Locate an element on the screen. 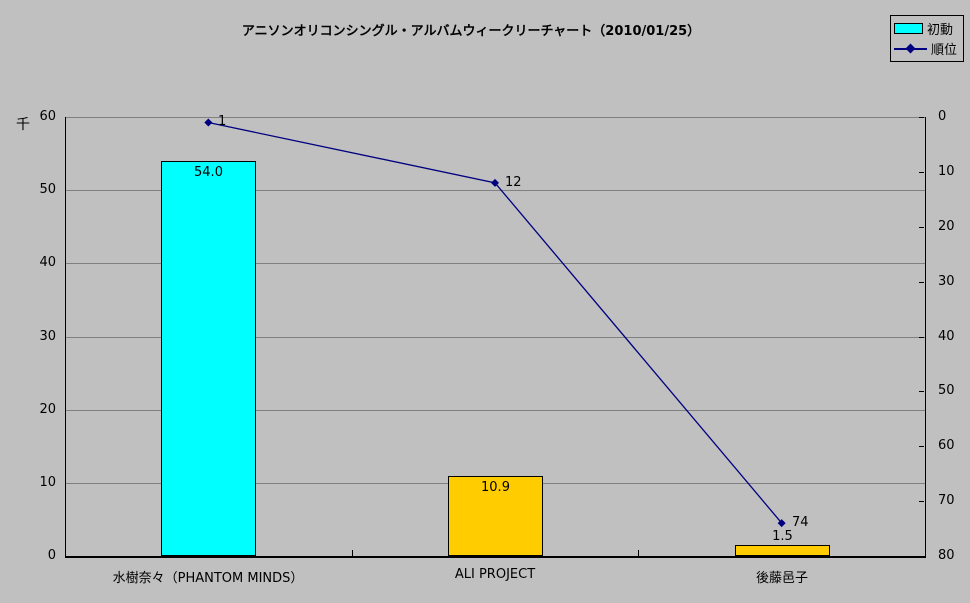  category-label: 水樹奈々（PHANTOM MINDS） is located at coordinates (208, 578).